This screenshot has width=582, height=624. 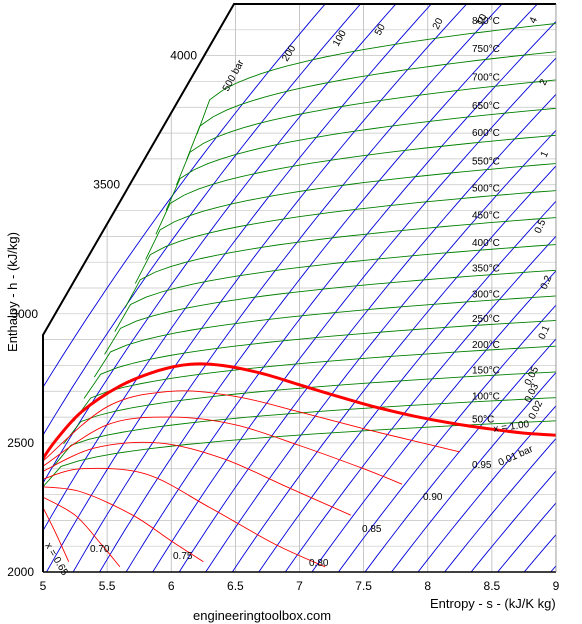 I want to click on saturation-line-group, so click(x=299, y=411).